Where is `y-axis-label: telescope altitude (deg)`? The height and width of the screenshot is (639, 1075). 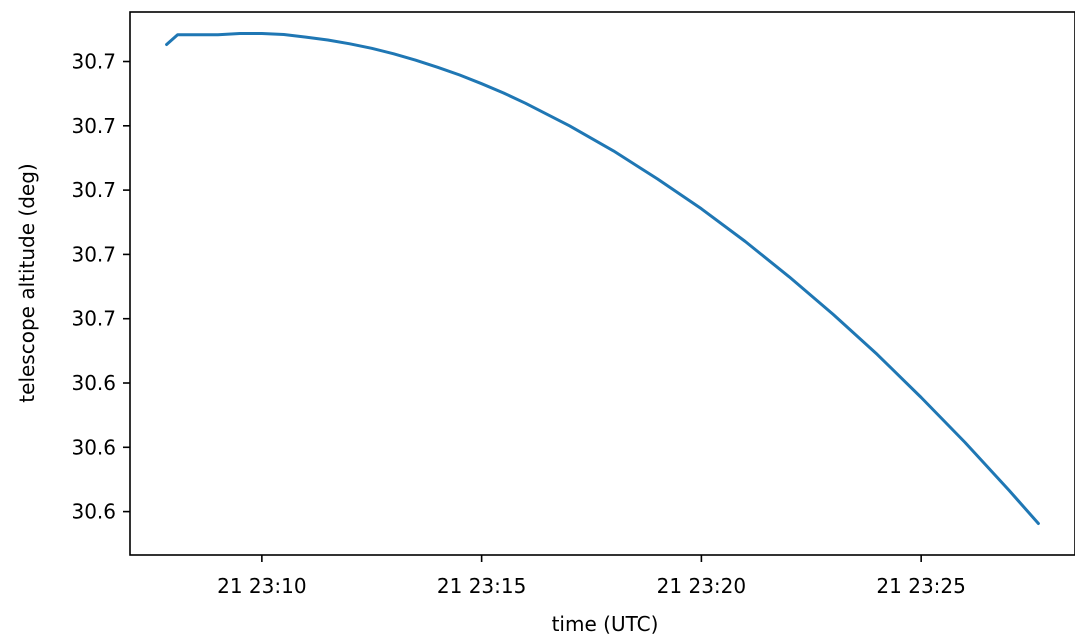
y-axis-label: telescope altitude (deg) is located at coordinates (27, 282).